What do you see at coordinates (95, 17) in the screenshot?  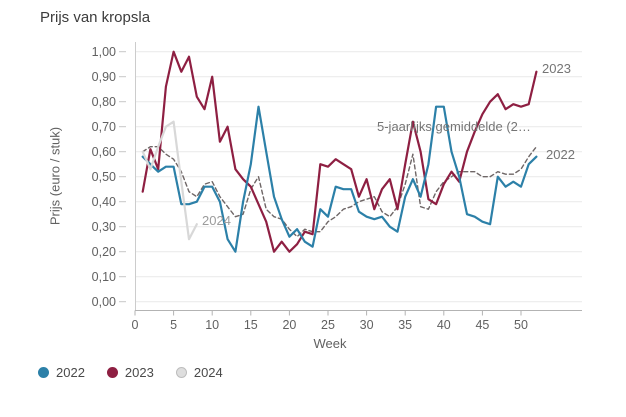 I see `chart-title: Prijs van kropsla` at bounding box center [95, 17].